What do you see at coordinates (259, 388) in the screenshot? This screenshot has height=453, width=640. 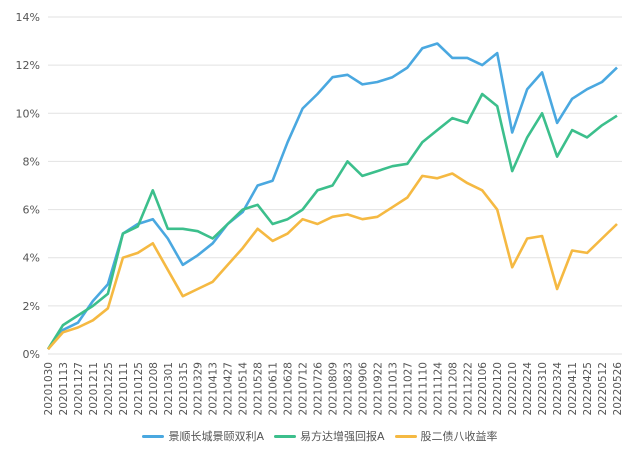 I see `x-tick-label: 20210528` at bounding box center [259, 388].